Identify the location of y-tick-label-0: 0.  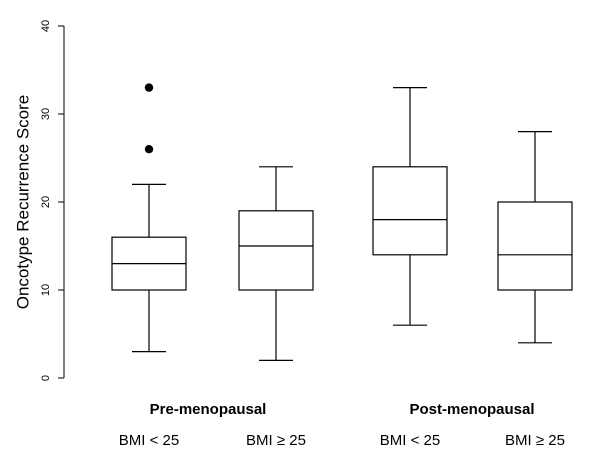
(46, 378).